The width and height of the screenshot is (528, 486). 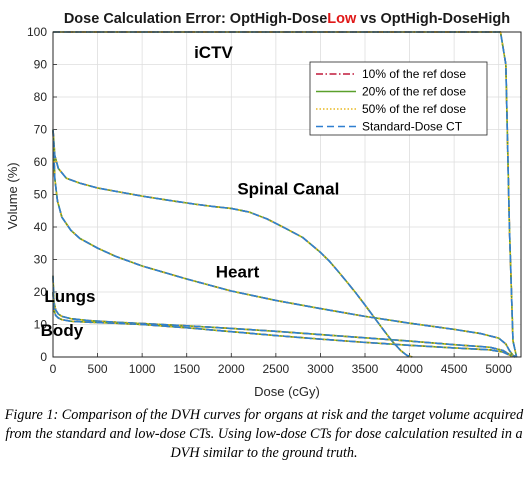 What do you see at coordinates (41, 325) in the screenshot?
I see `y-tick-label: 10` at bounding box center [41, 325].